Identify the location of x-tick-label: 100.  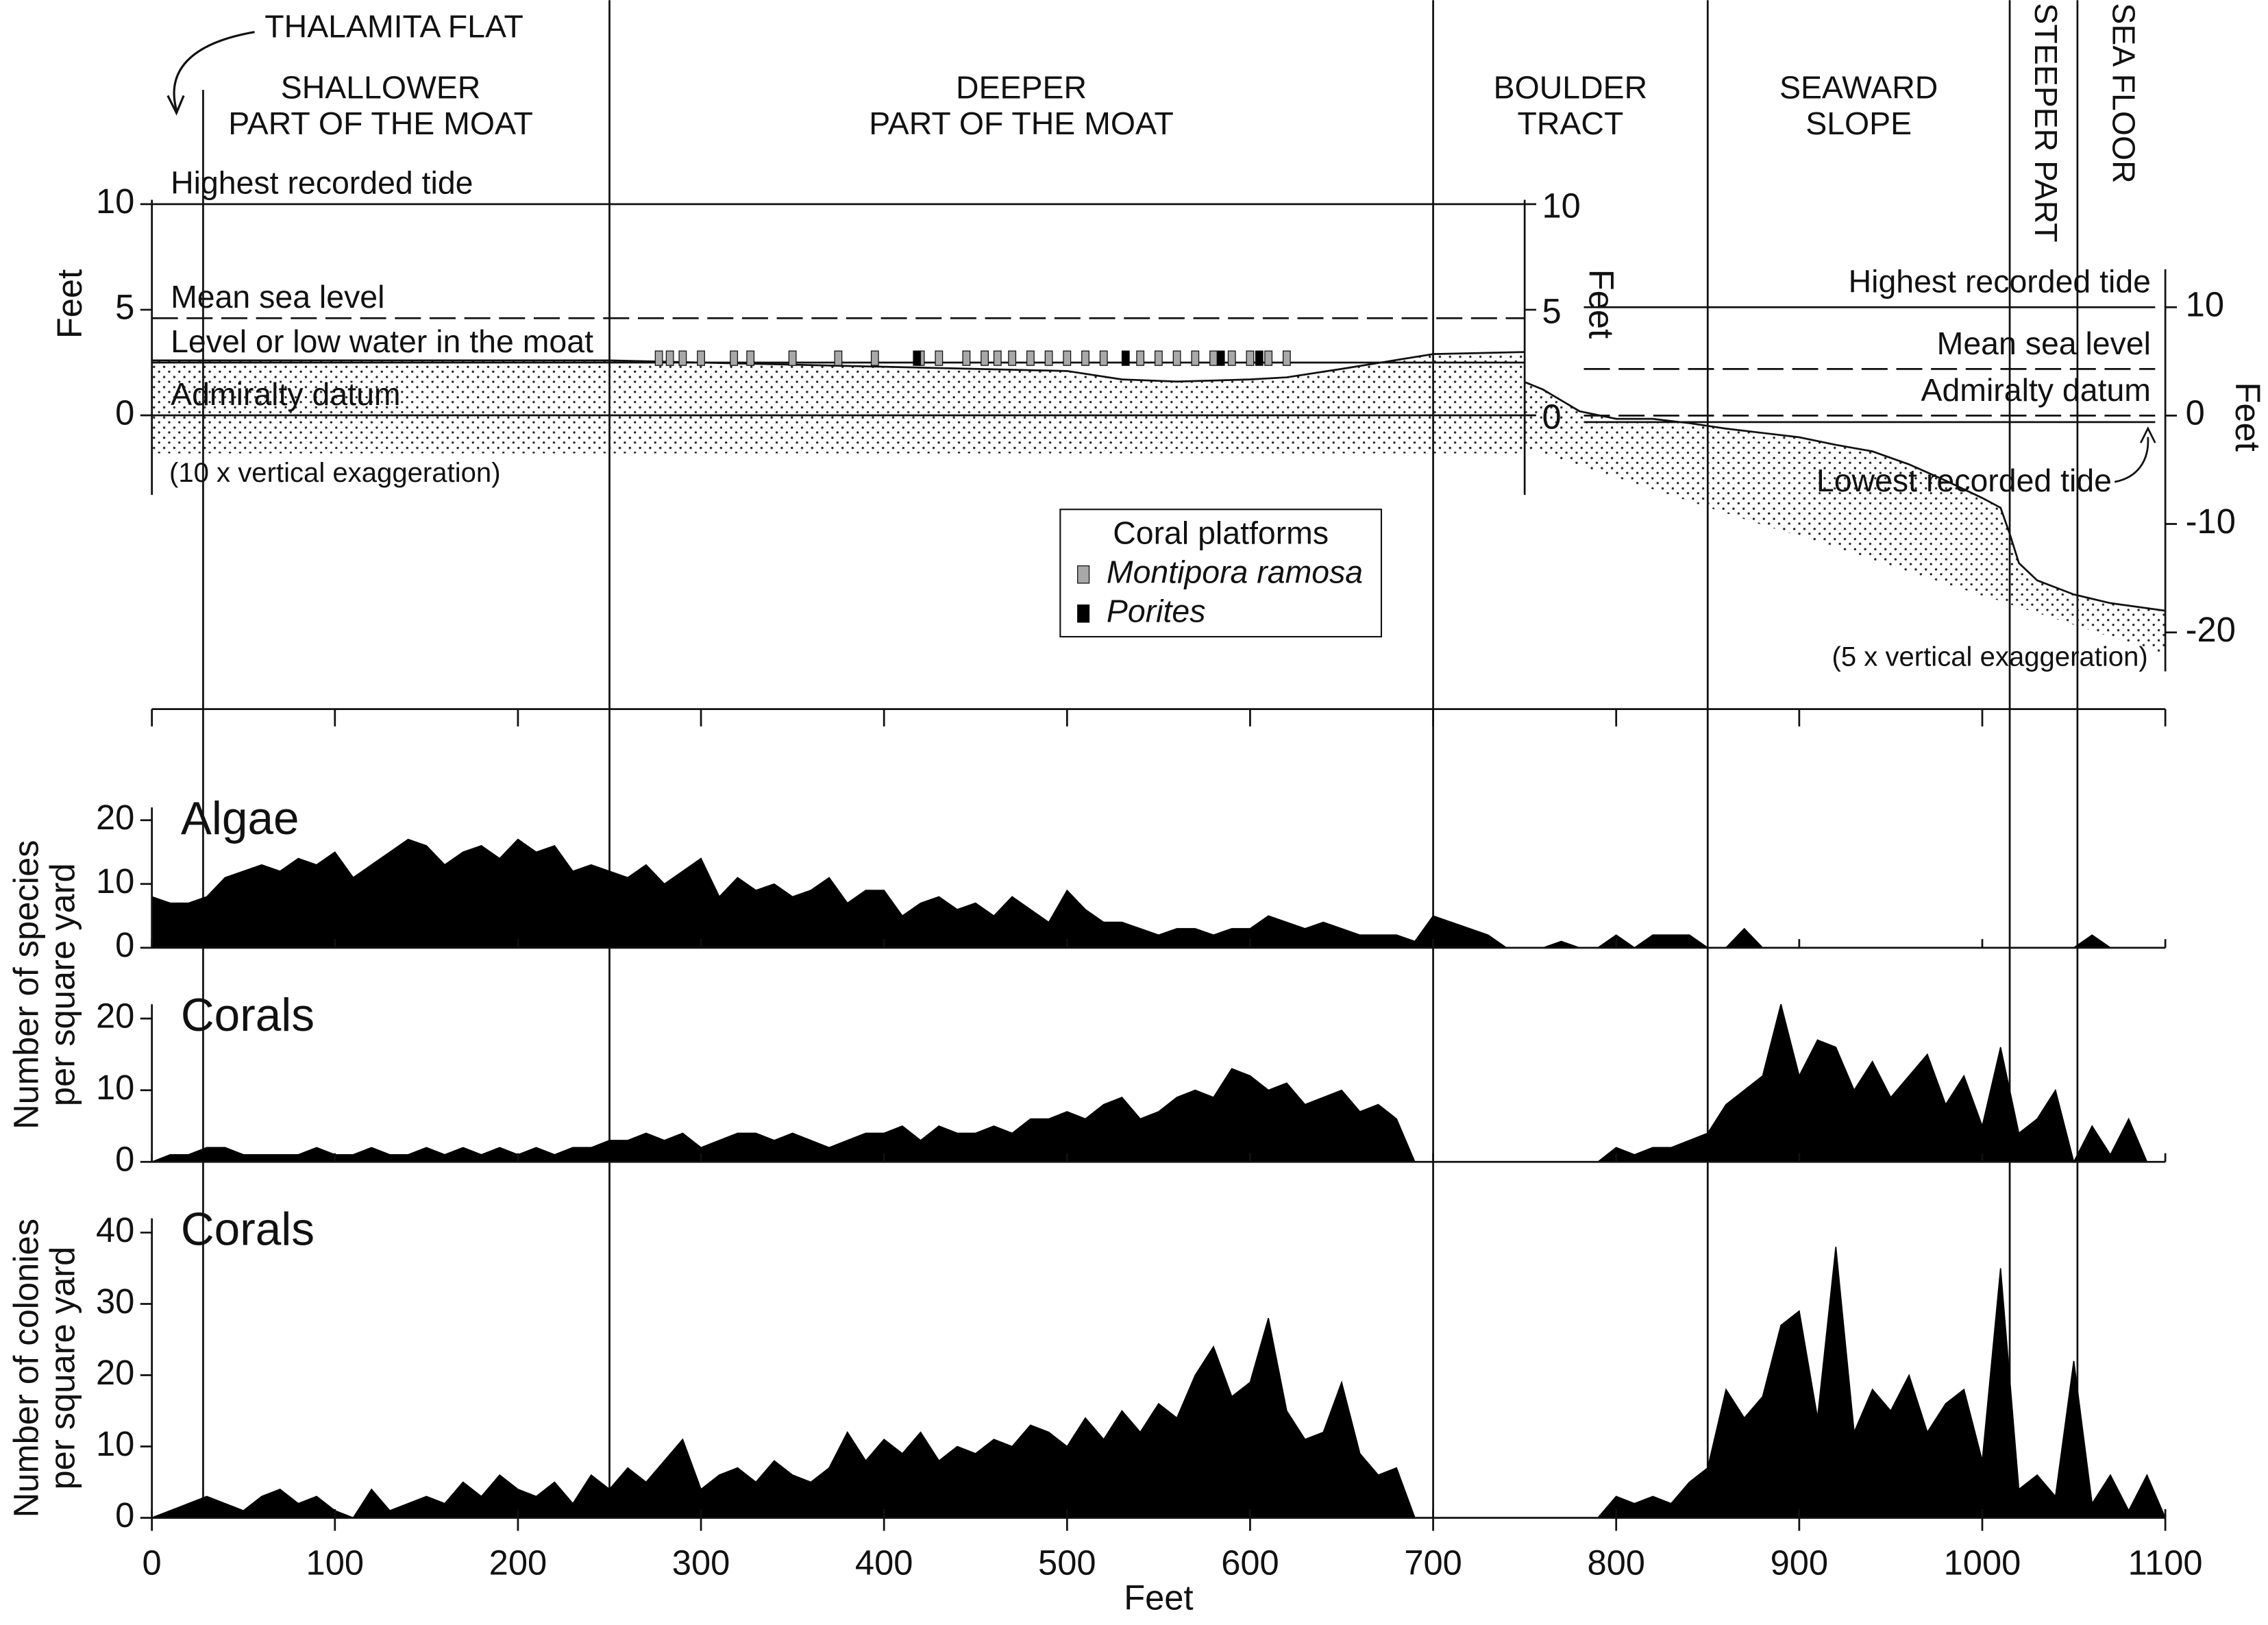
(335, 1563).